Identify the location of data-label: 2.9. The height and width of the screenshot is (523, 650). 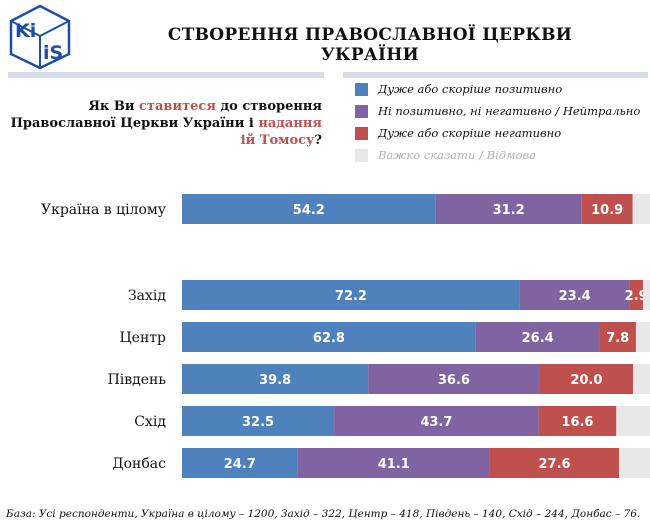
(636, 296).